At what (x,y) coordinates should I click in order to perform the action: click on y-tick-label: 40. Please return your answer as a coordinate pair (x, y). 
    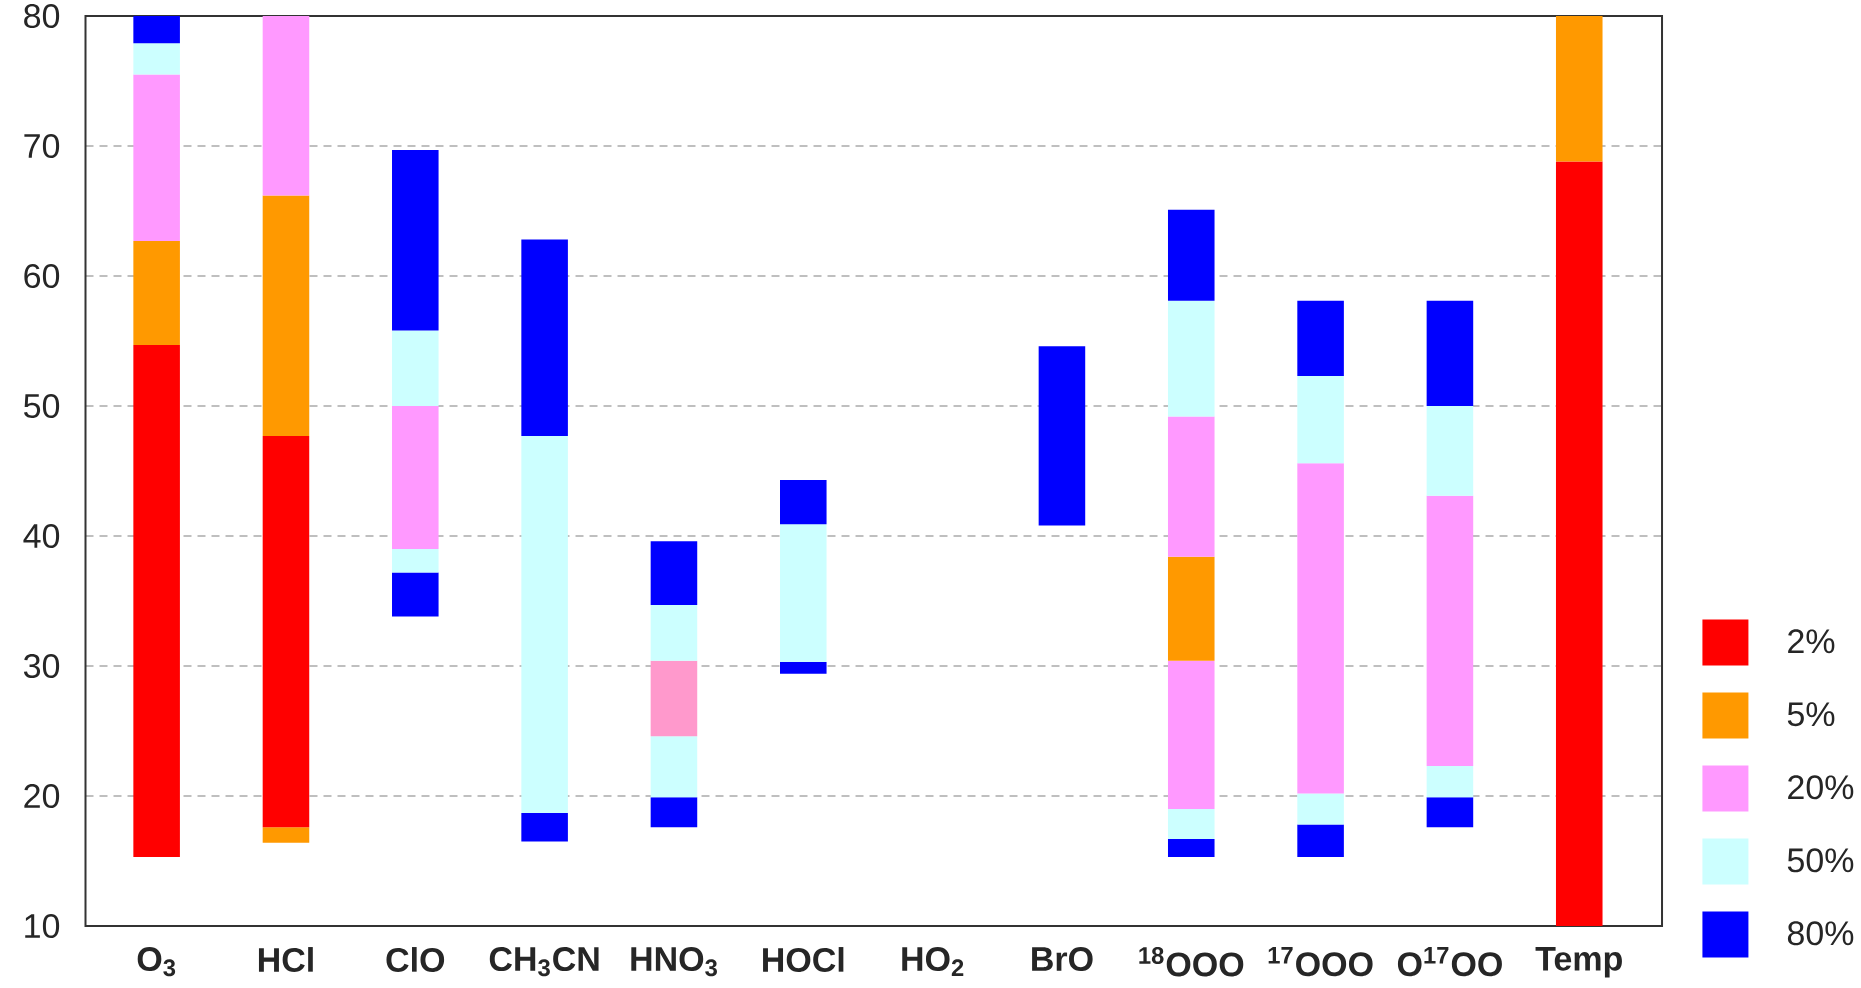
    Looking at the image, I should click on (41, 536).